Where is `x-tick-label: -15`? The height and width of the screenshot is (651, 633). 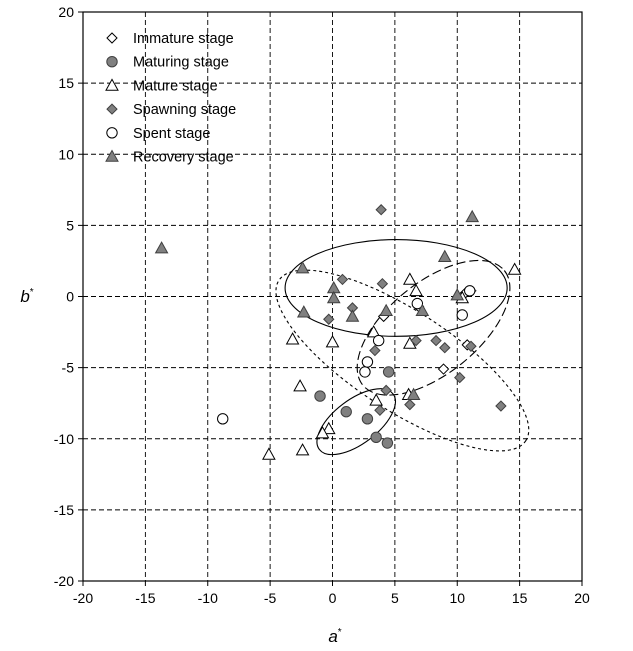 x-tick-label: -15 is located at coordinates (145, 598).